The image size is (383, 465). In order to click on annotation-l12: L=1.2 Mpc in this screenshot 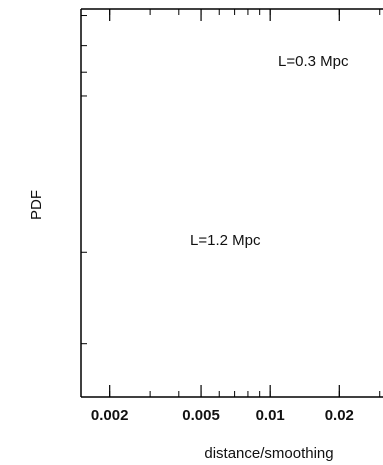, I will do `click(225, 240)`.